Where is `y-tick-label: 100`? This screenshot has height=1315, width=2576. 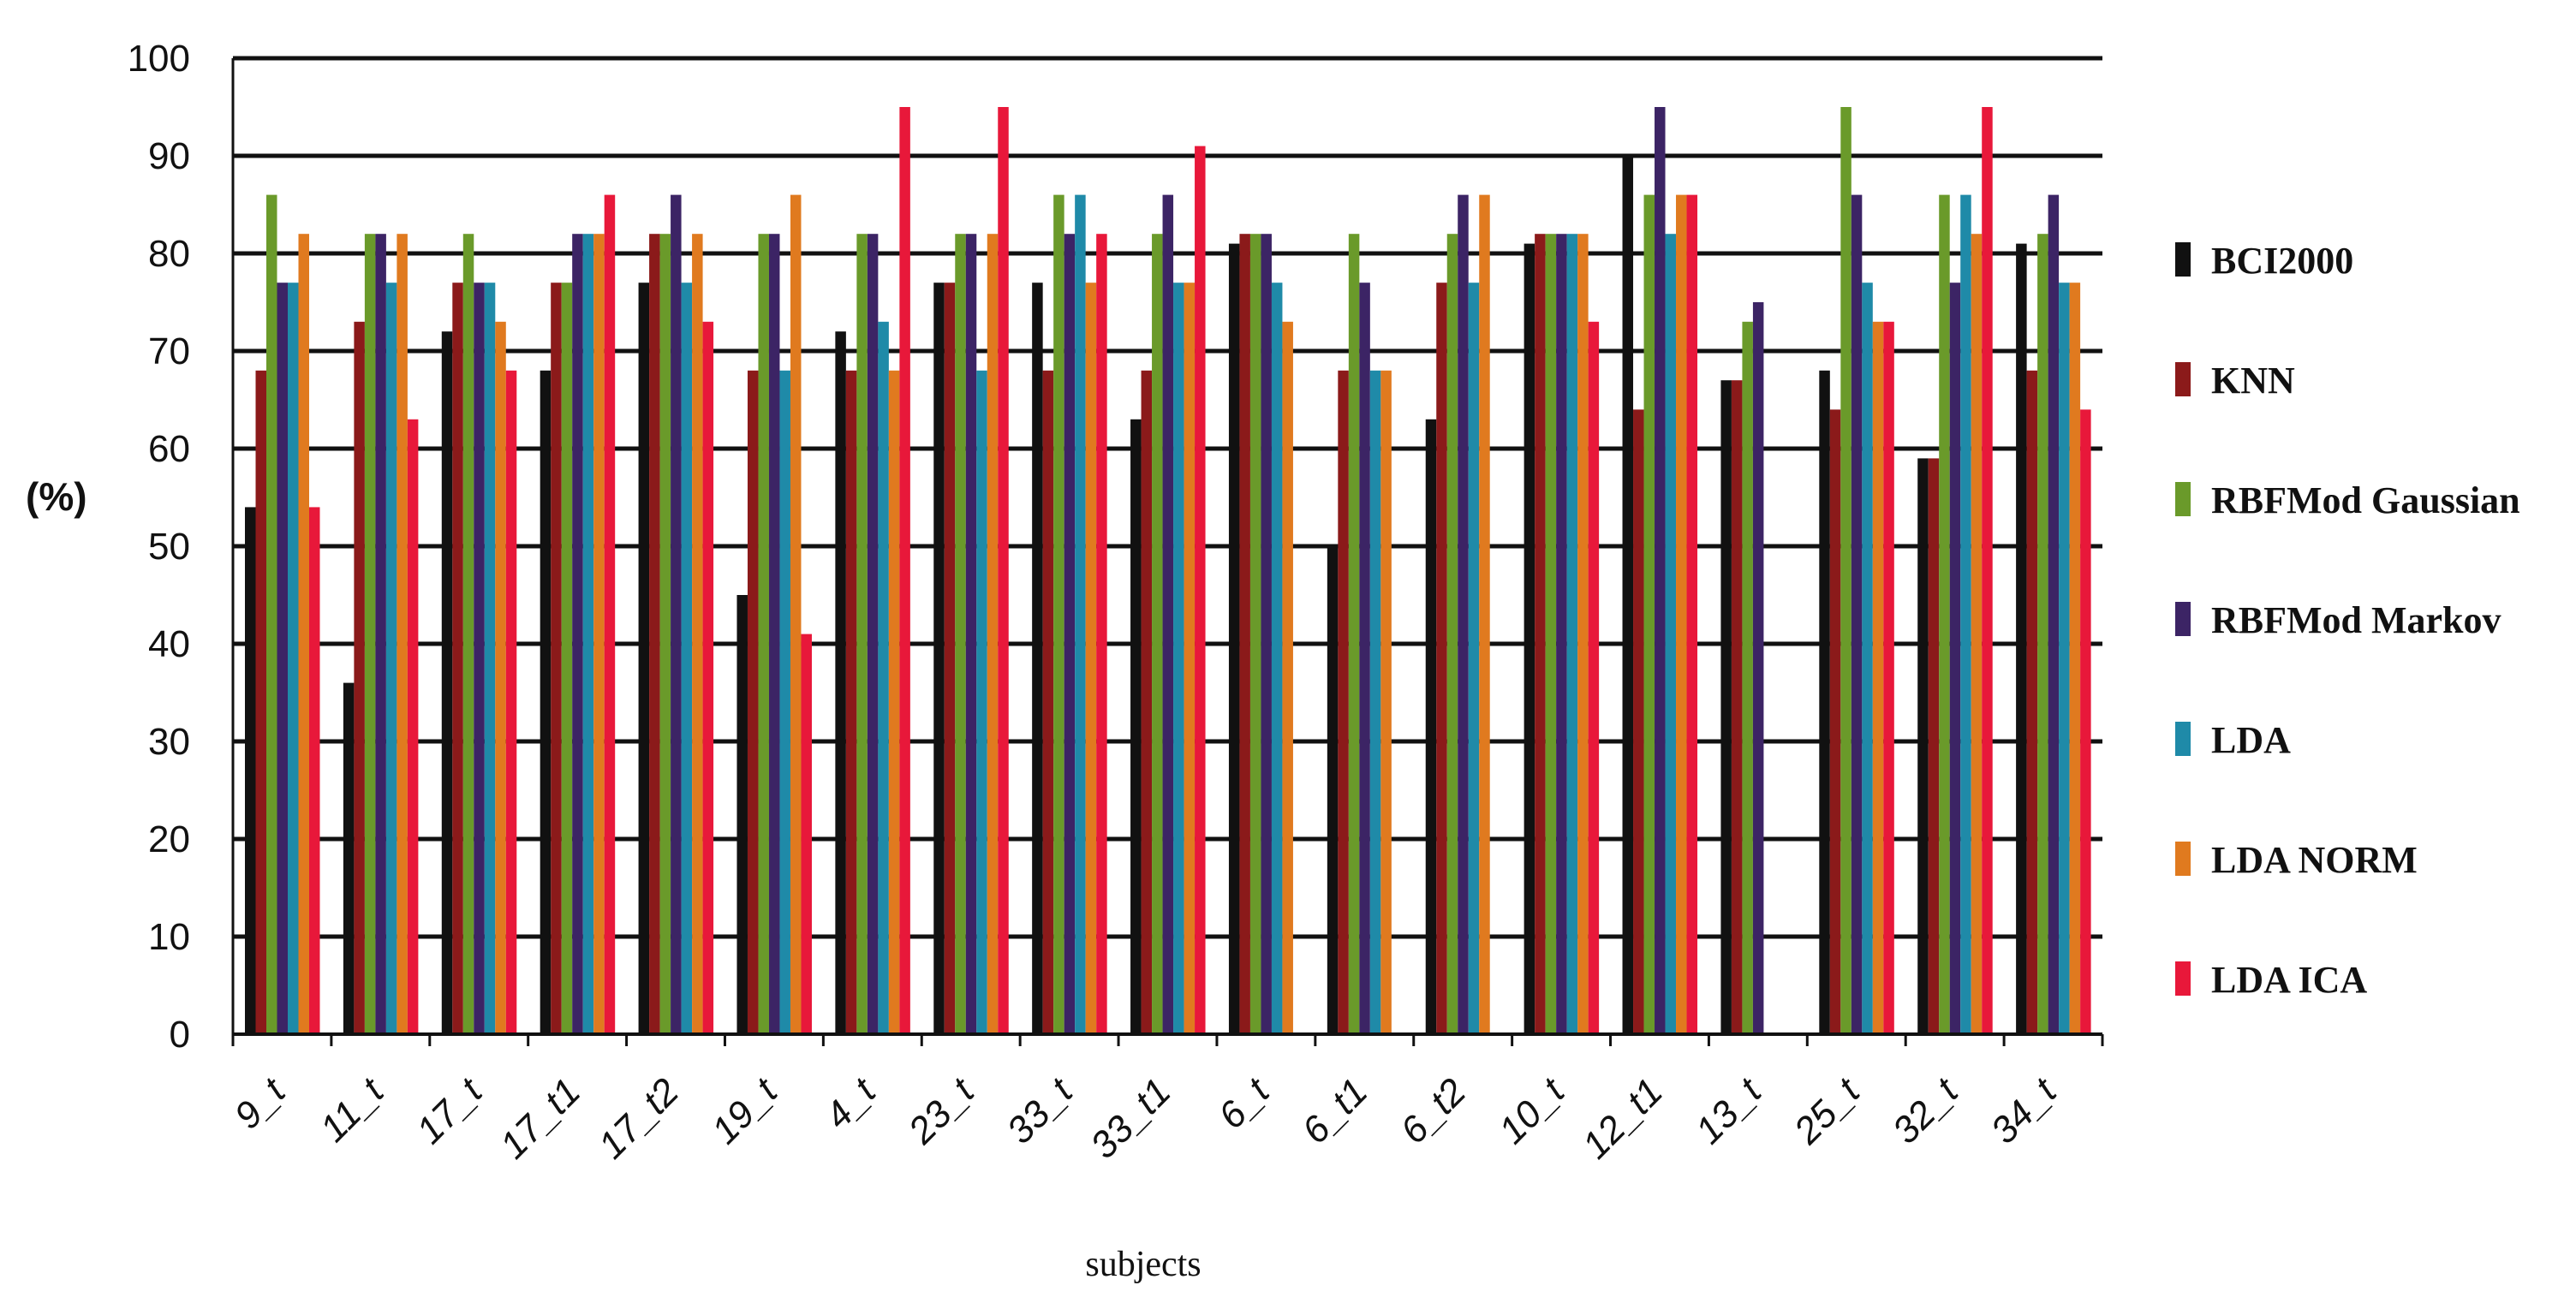
y-tick-label: 100 is located at coordinates (159, 59).